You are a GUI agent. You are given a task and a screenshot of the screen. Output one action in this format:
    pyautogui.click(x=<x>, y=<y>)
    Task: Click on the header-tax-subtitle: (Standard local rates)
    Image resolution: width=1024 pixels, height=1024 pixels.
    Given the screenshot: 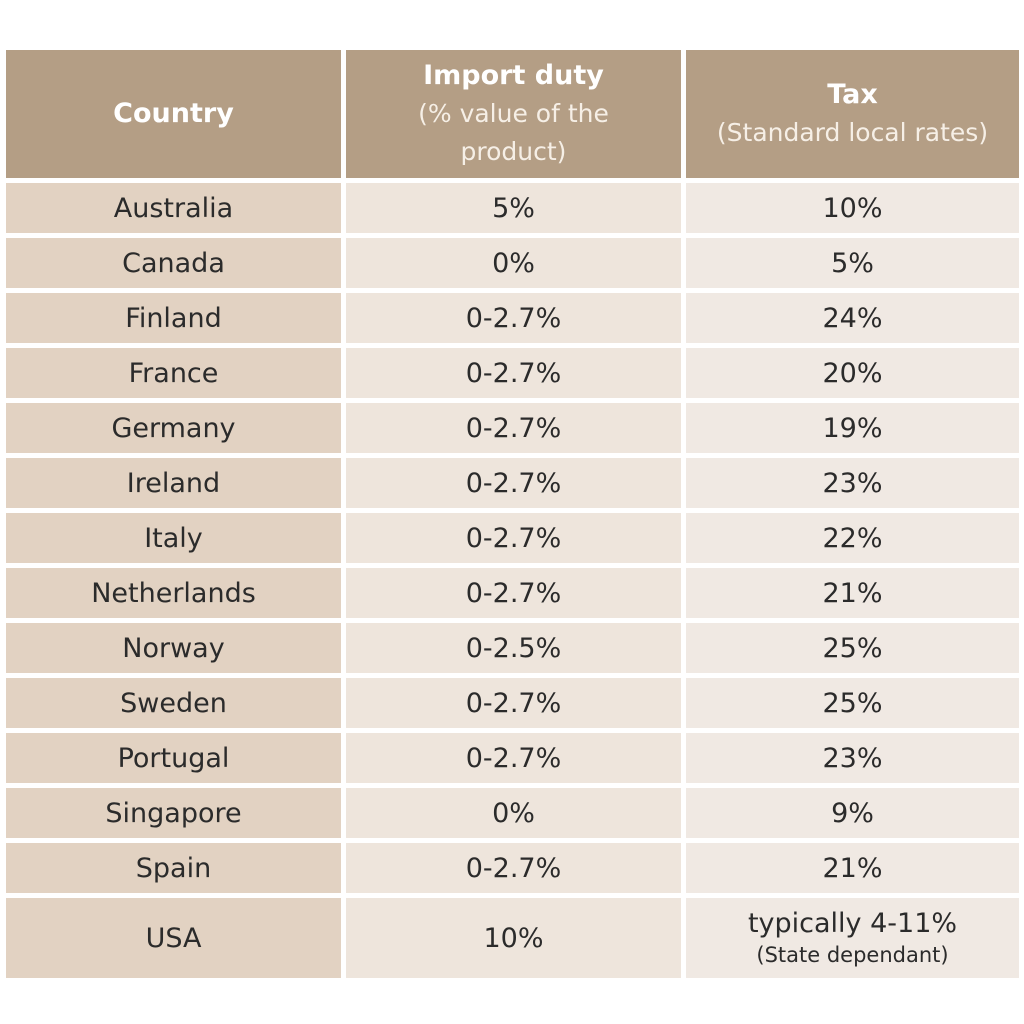 What is the action you would take?
    pyautogui.click(x=852, y=132)
    